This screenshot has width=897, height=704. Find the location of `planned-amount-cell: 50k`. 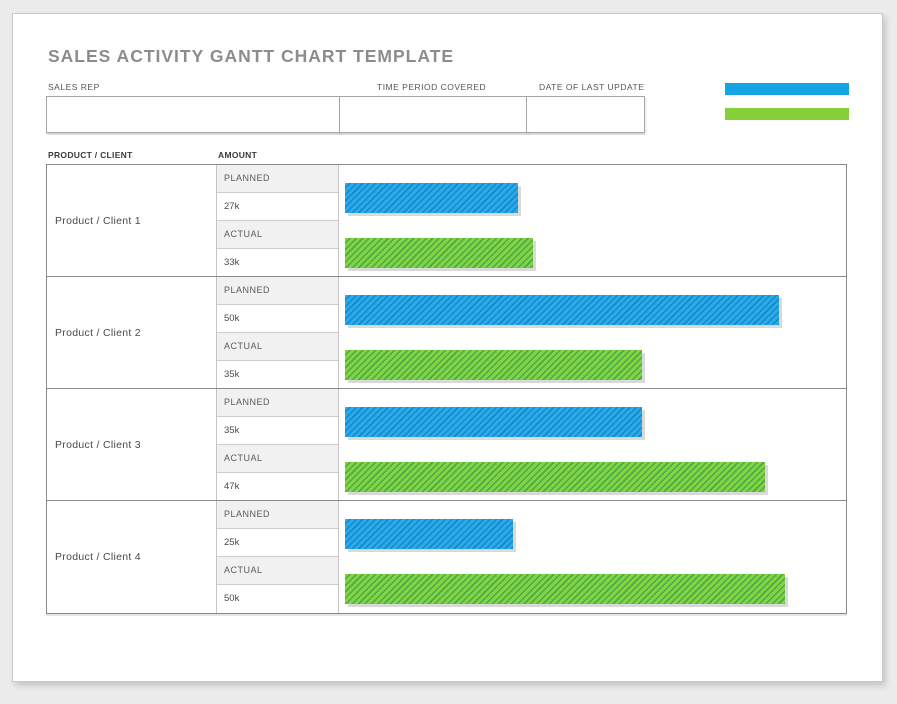

planned-amount-cell: 50k is located at coordinates (277, 319).